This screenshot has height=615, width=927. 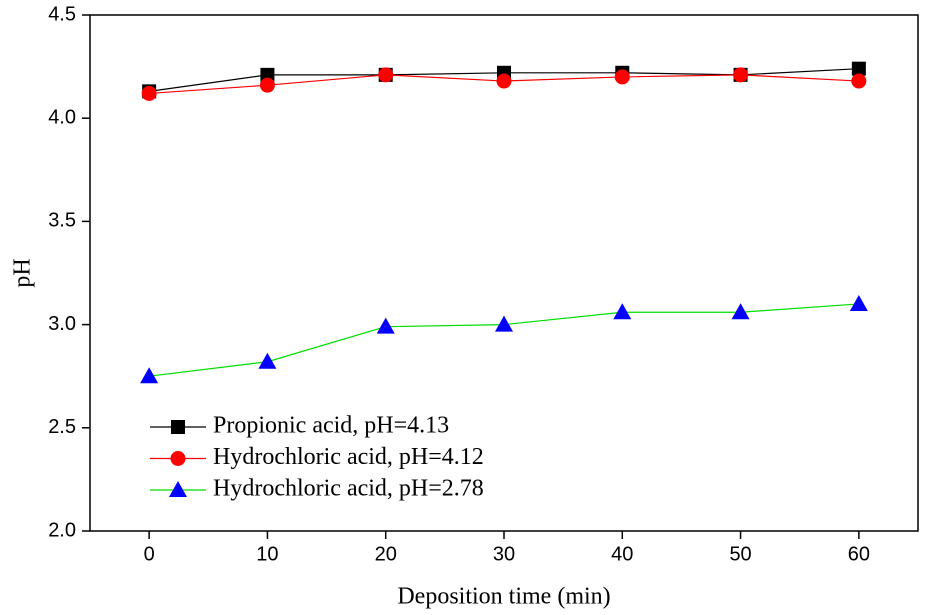 I want to click on y-tick-label: 3.5, so click(x=62, y=221).